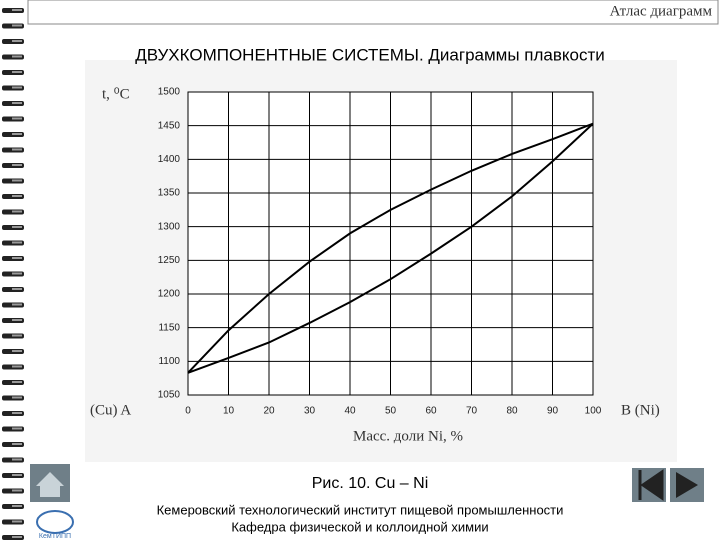 The width and height of the screenshot is (720, 540). Describe the element at coordinates (310, 411) in the screenshot. I see `x-tick-label: 30` at that location.